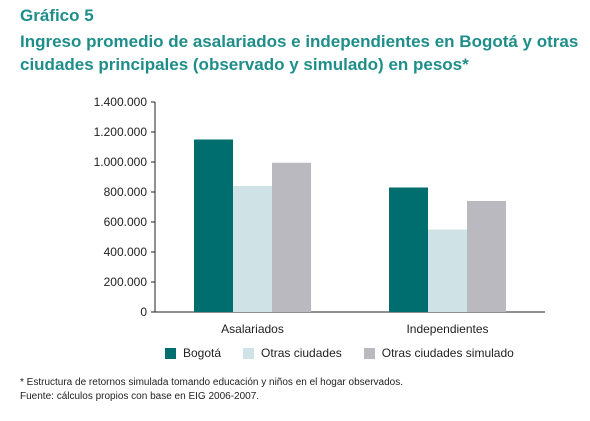 The image size is (590, 421). What do you see at coordinates (170, 353) in the screenshot?
I see `legend-swatch-bogota` at bounding box center [170, 353].